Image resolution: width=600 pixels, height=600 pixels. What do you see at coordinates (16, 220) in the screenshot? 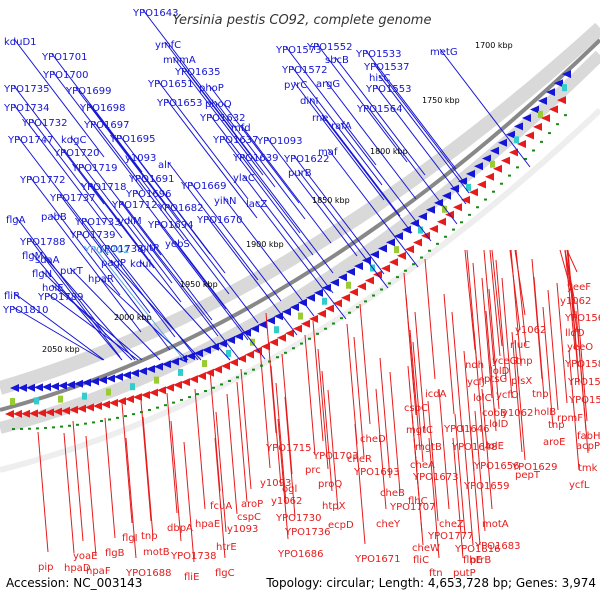
I see `gene-label: flgA` at bounding box center [16, 220].